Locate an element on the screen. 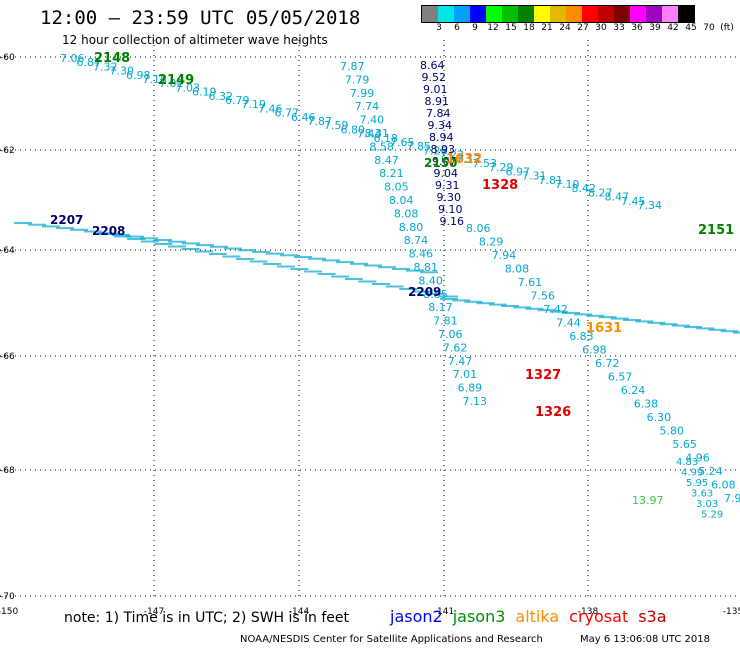  colorbar is located at coordinates (558, 14).